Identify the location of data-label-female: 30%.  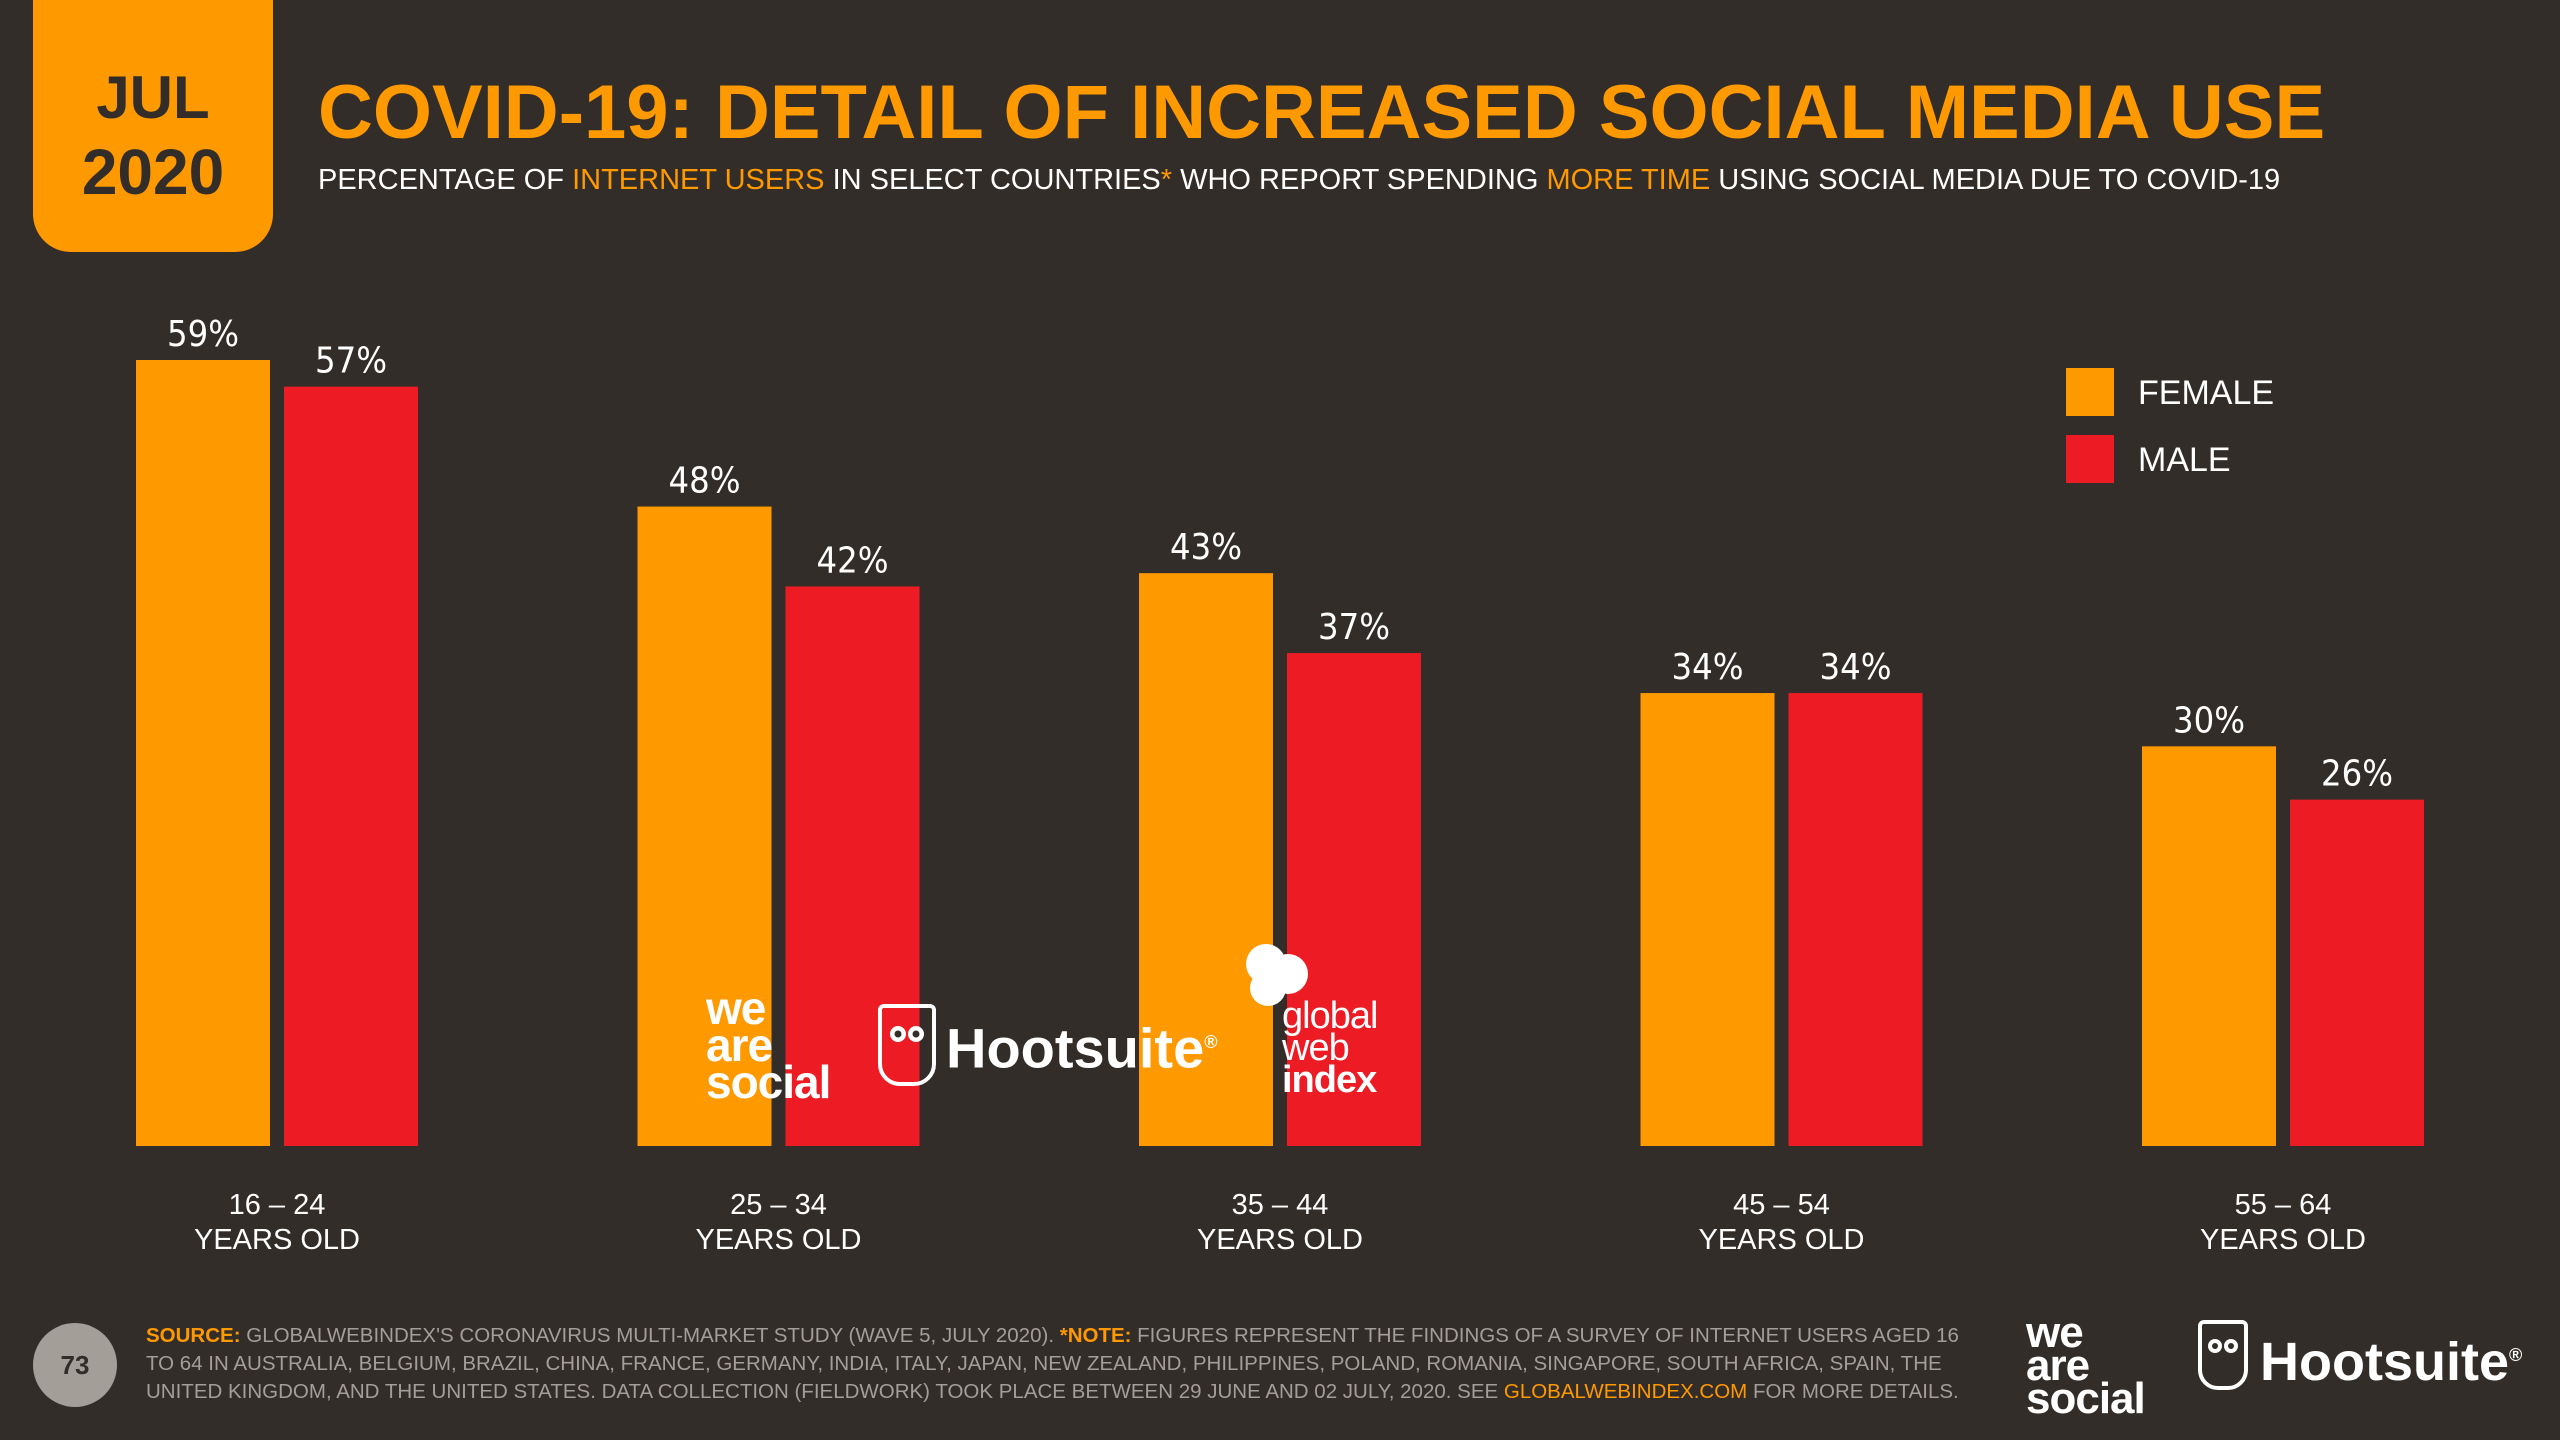
(2209, 720).